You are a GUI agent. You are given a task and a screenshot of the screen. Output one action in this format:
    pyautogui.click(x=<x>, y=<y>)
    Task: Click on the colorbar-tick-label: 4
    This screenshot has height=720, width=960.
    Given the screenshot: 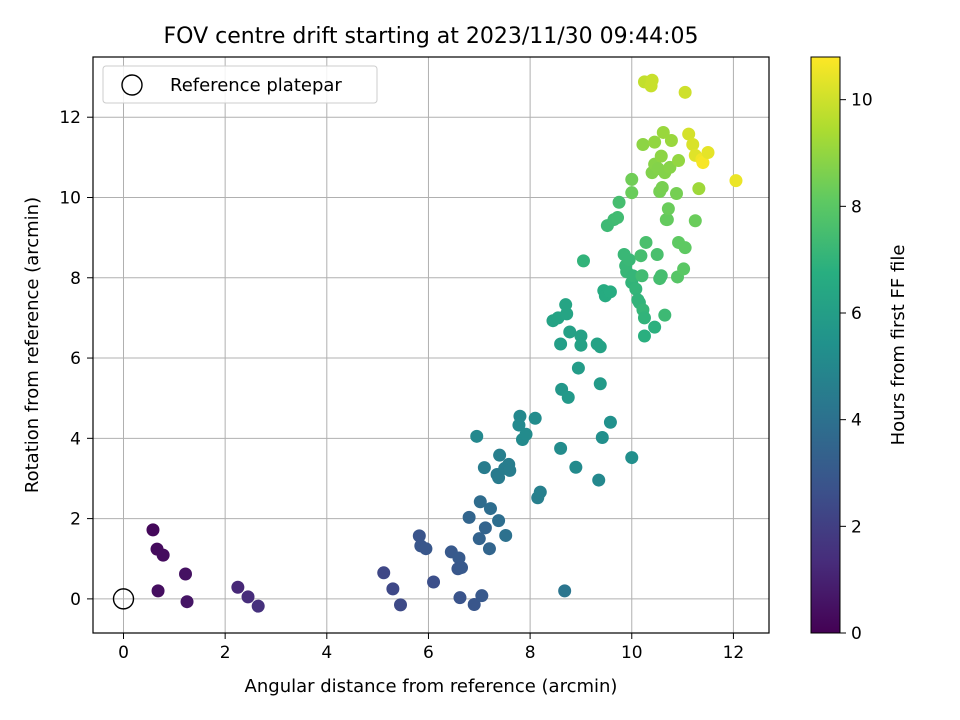 What is the action you would take?
    pyautogui.click(x=856, y=421)
    